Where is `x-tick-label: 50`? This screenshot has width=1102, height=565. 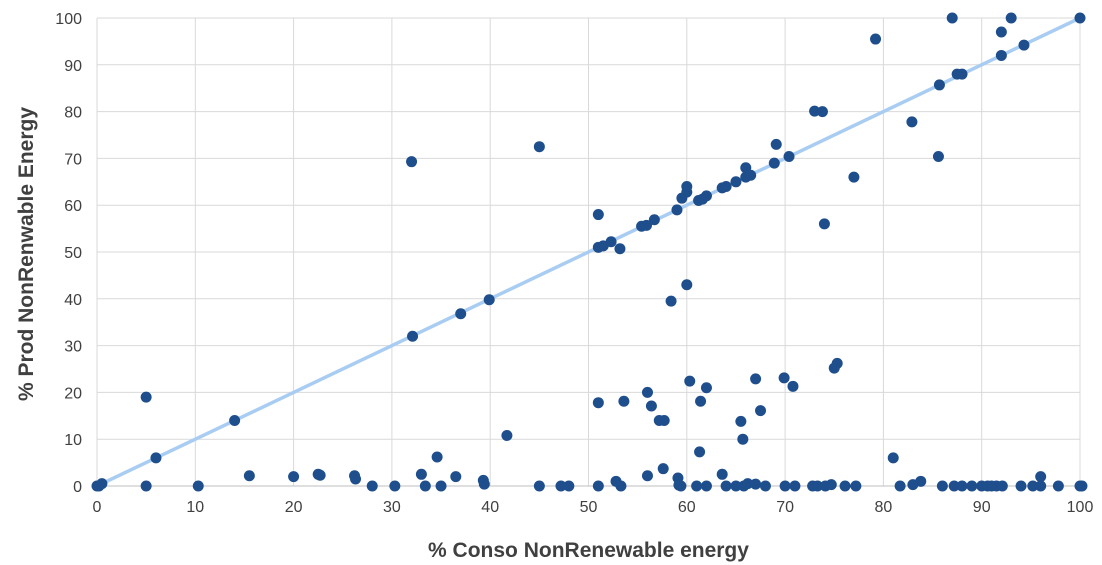 x-tick-label: 50 is located at coordinates (589, 507).